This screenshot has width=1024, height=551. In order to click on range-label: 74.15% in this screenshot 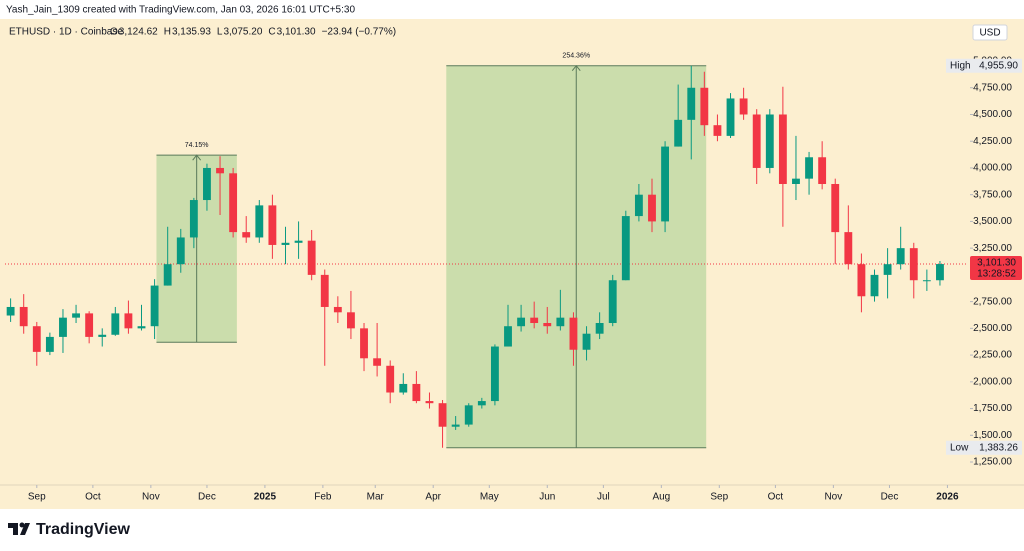, I will do `click(197, 145)`.